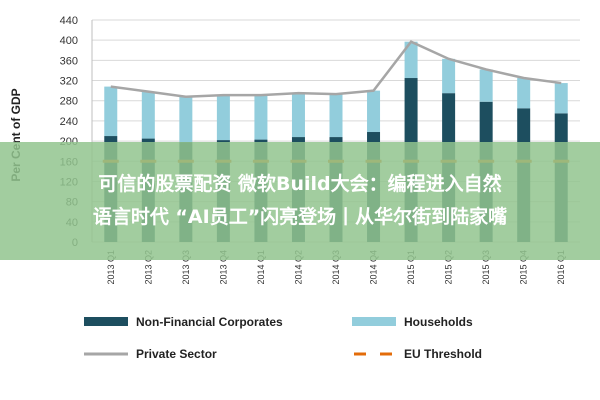  Describe the element at coordinates (69, 61) in the screenshot. I see `y-tick-label: 360` at that location.